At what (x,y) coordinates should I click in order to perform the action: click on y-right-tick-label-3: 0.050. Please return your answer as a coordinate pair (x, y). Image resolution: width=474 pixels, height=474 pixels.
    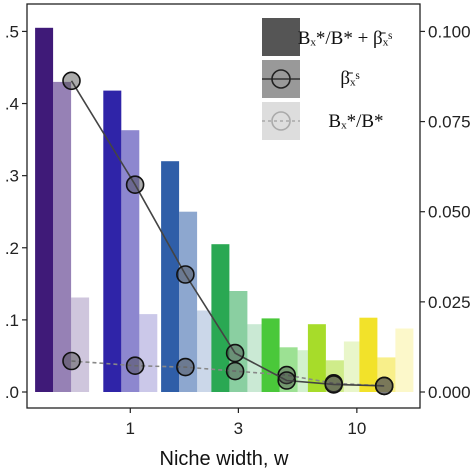
    Looking at the image, I should click on (449, 212).